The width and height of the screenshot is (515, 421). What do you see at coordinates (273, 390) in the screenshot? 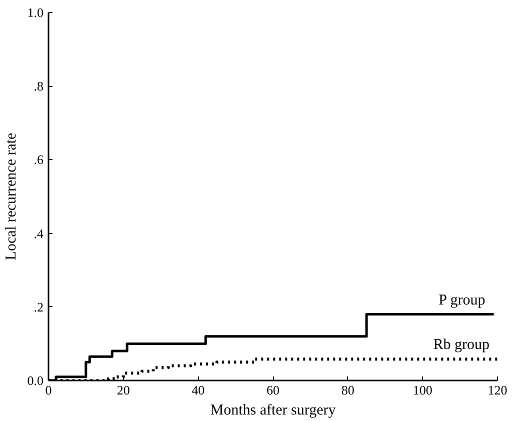
I see `x-tick-label: 60` at bounding box center [273, 390].